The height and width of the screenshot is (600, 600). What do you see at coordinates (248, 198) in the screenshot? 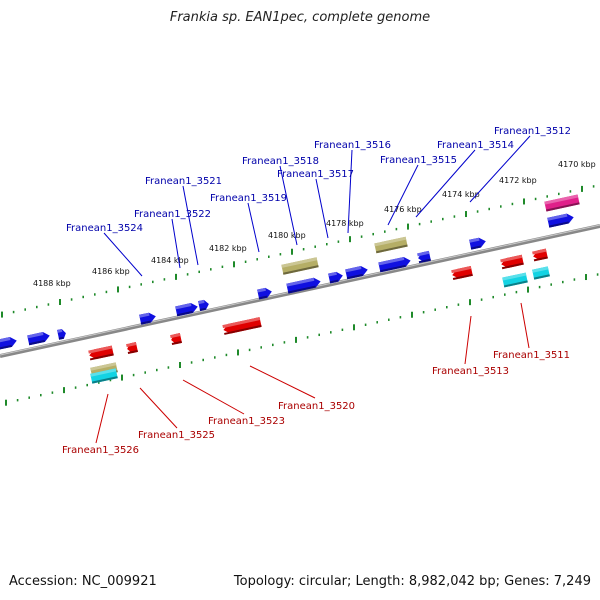
I see `gene-label-franean1-3519: Franean1_3519` at bounding box center [248, 198].